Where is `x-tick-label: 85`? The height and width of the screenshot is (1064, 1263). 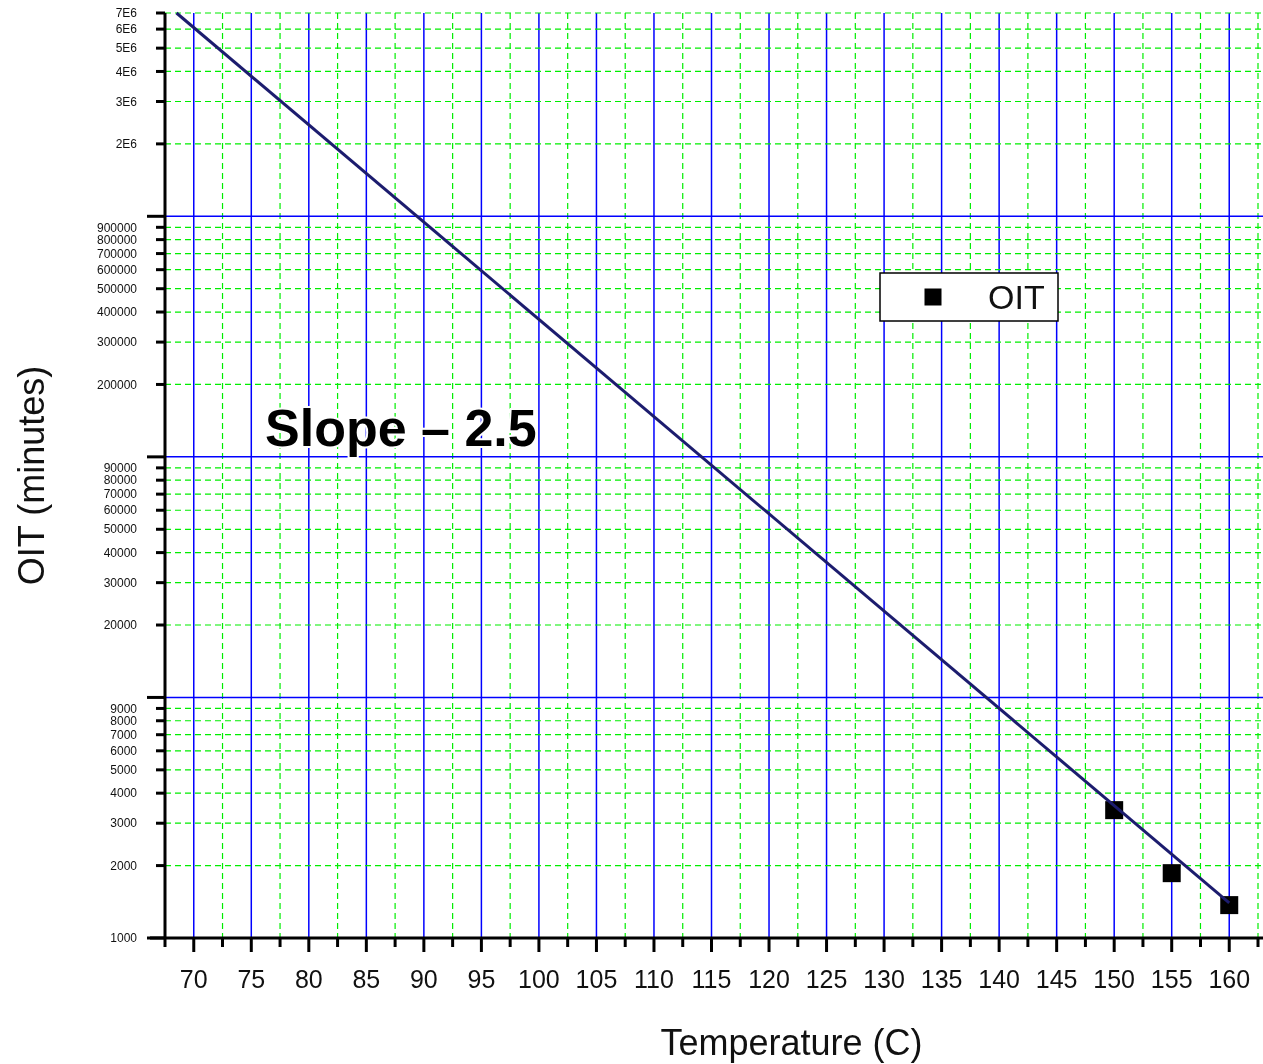 x-tick-label: 85 is located at coordinates (366, 979).